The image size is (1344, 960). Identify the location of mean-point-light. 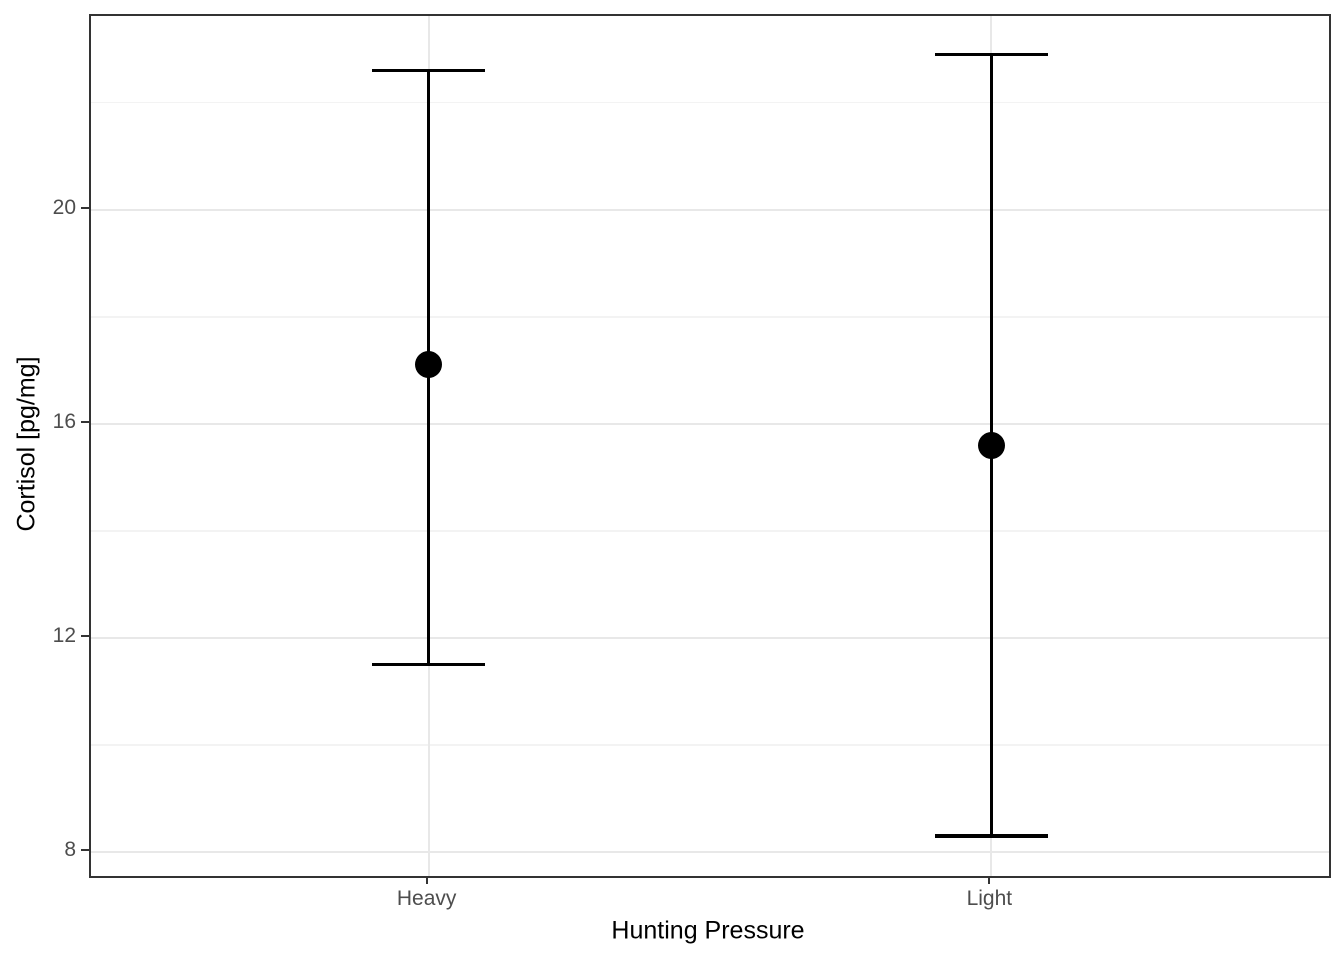
(991, 445).